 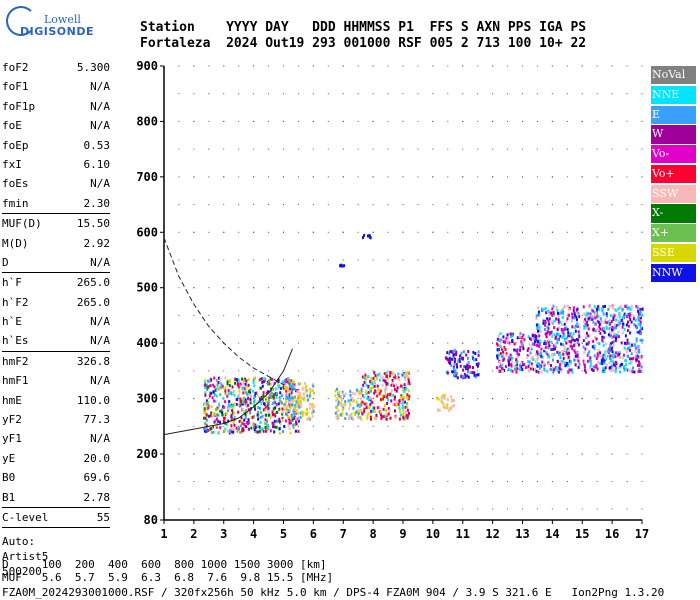 I want to click on solid-profile-curve, so click(x=228, y=392).